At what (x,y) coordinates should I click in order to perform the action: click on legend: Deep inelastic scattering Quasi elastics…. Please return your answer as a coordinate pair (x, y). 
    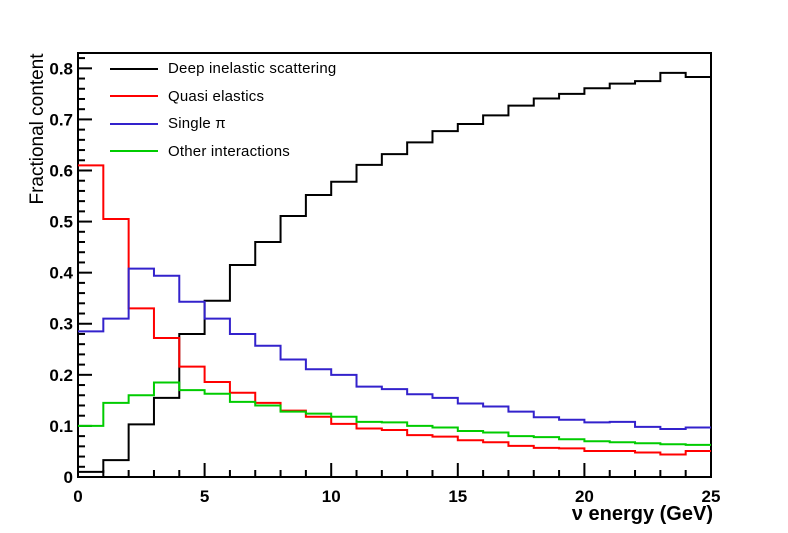
    Looking at the image, I should click on (223, 110).